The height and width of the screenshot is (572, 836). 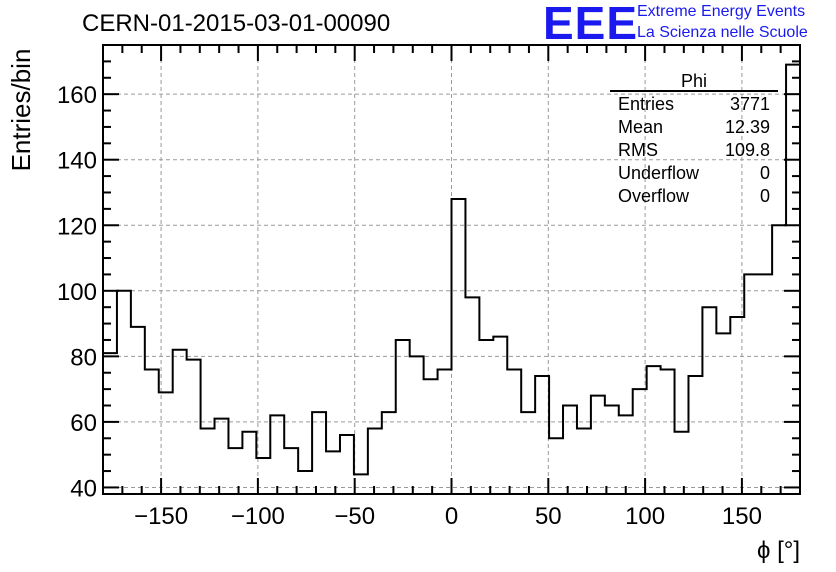 What do you see at coordinates (77, 226) in the screenshot?
I see `y-tick-label: 120` at bounding box center [77, 226].